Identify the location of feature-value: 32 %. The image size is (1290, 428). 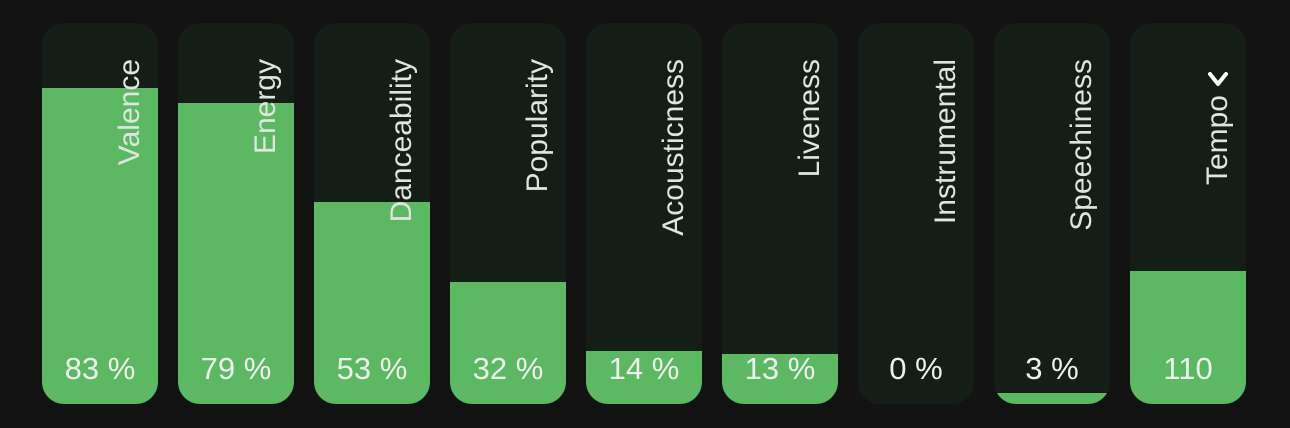
(508, 368).